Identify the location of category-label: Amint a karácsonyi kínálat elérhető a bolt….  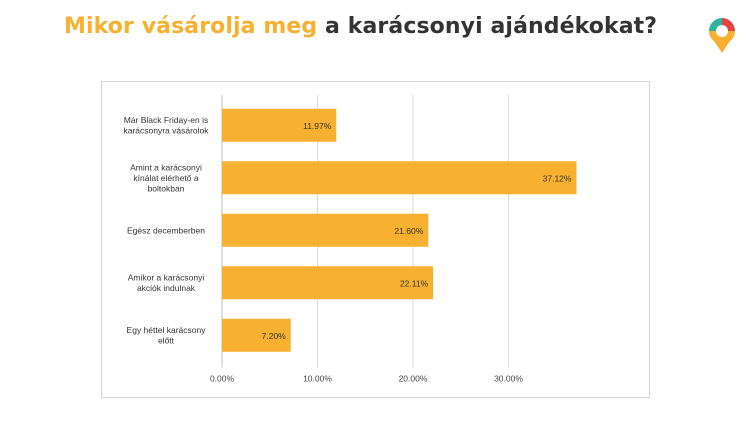
(166, 177).